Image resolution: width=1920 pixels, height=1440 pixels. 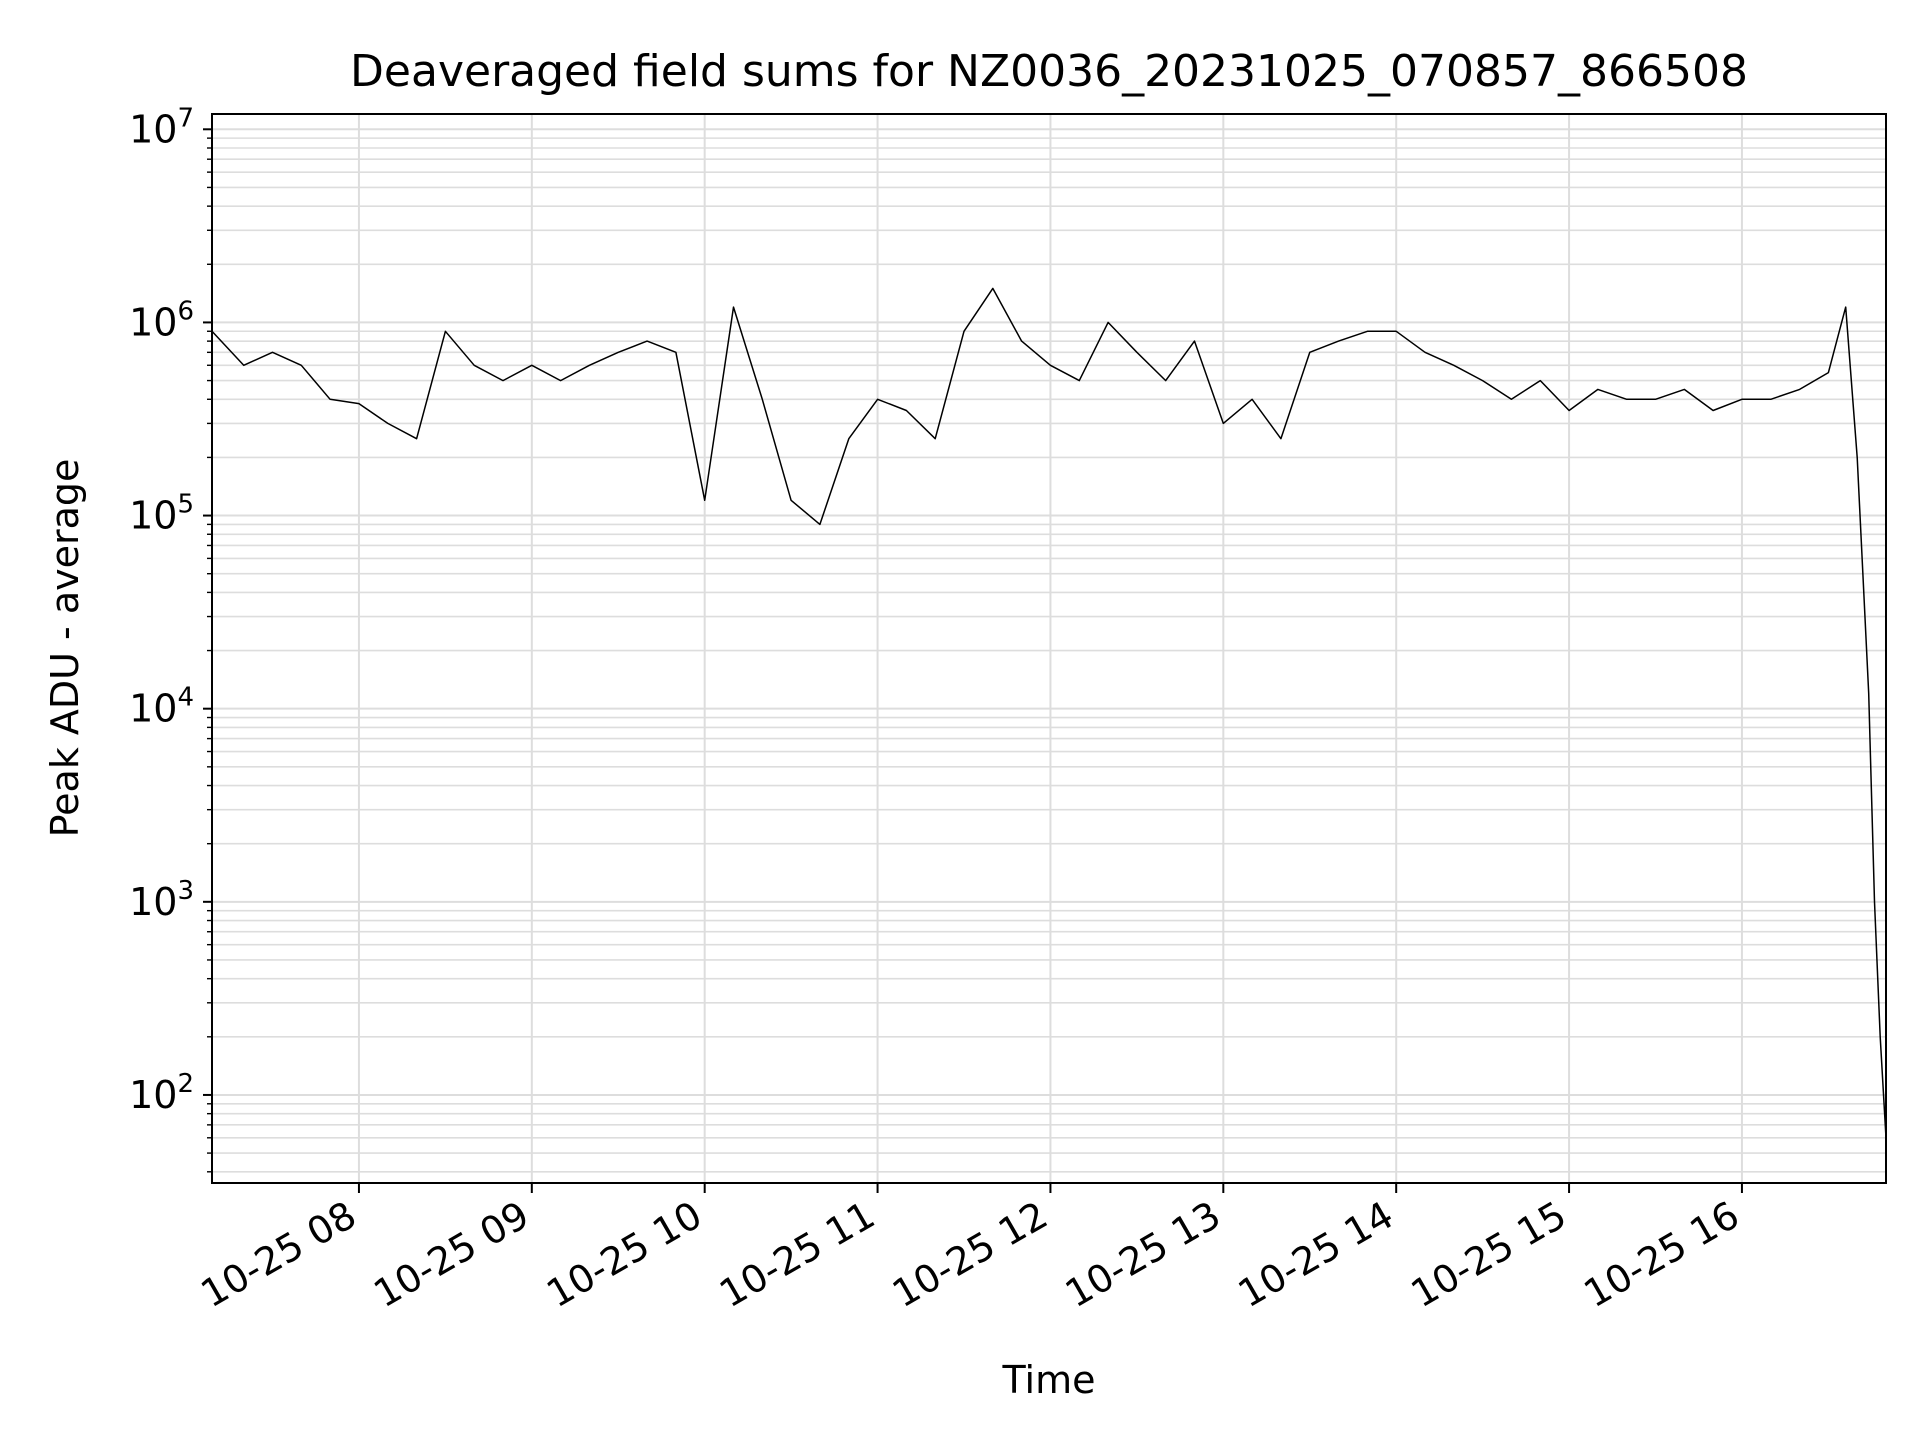 I want to click on y-tick-label: 103, so click(x=161, y=900).